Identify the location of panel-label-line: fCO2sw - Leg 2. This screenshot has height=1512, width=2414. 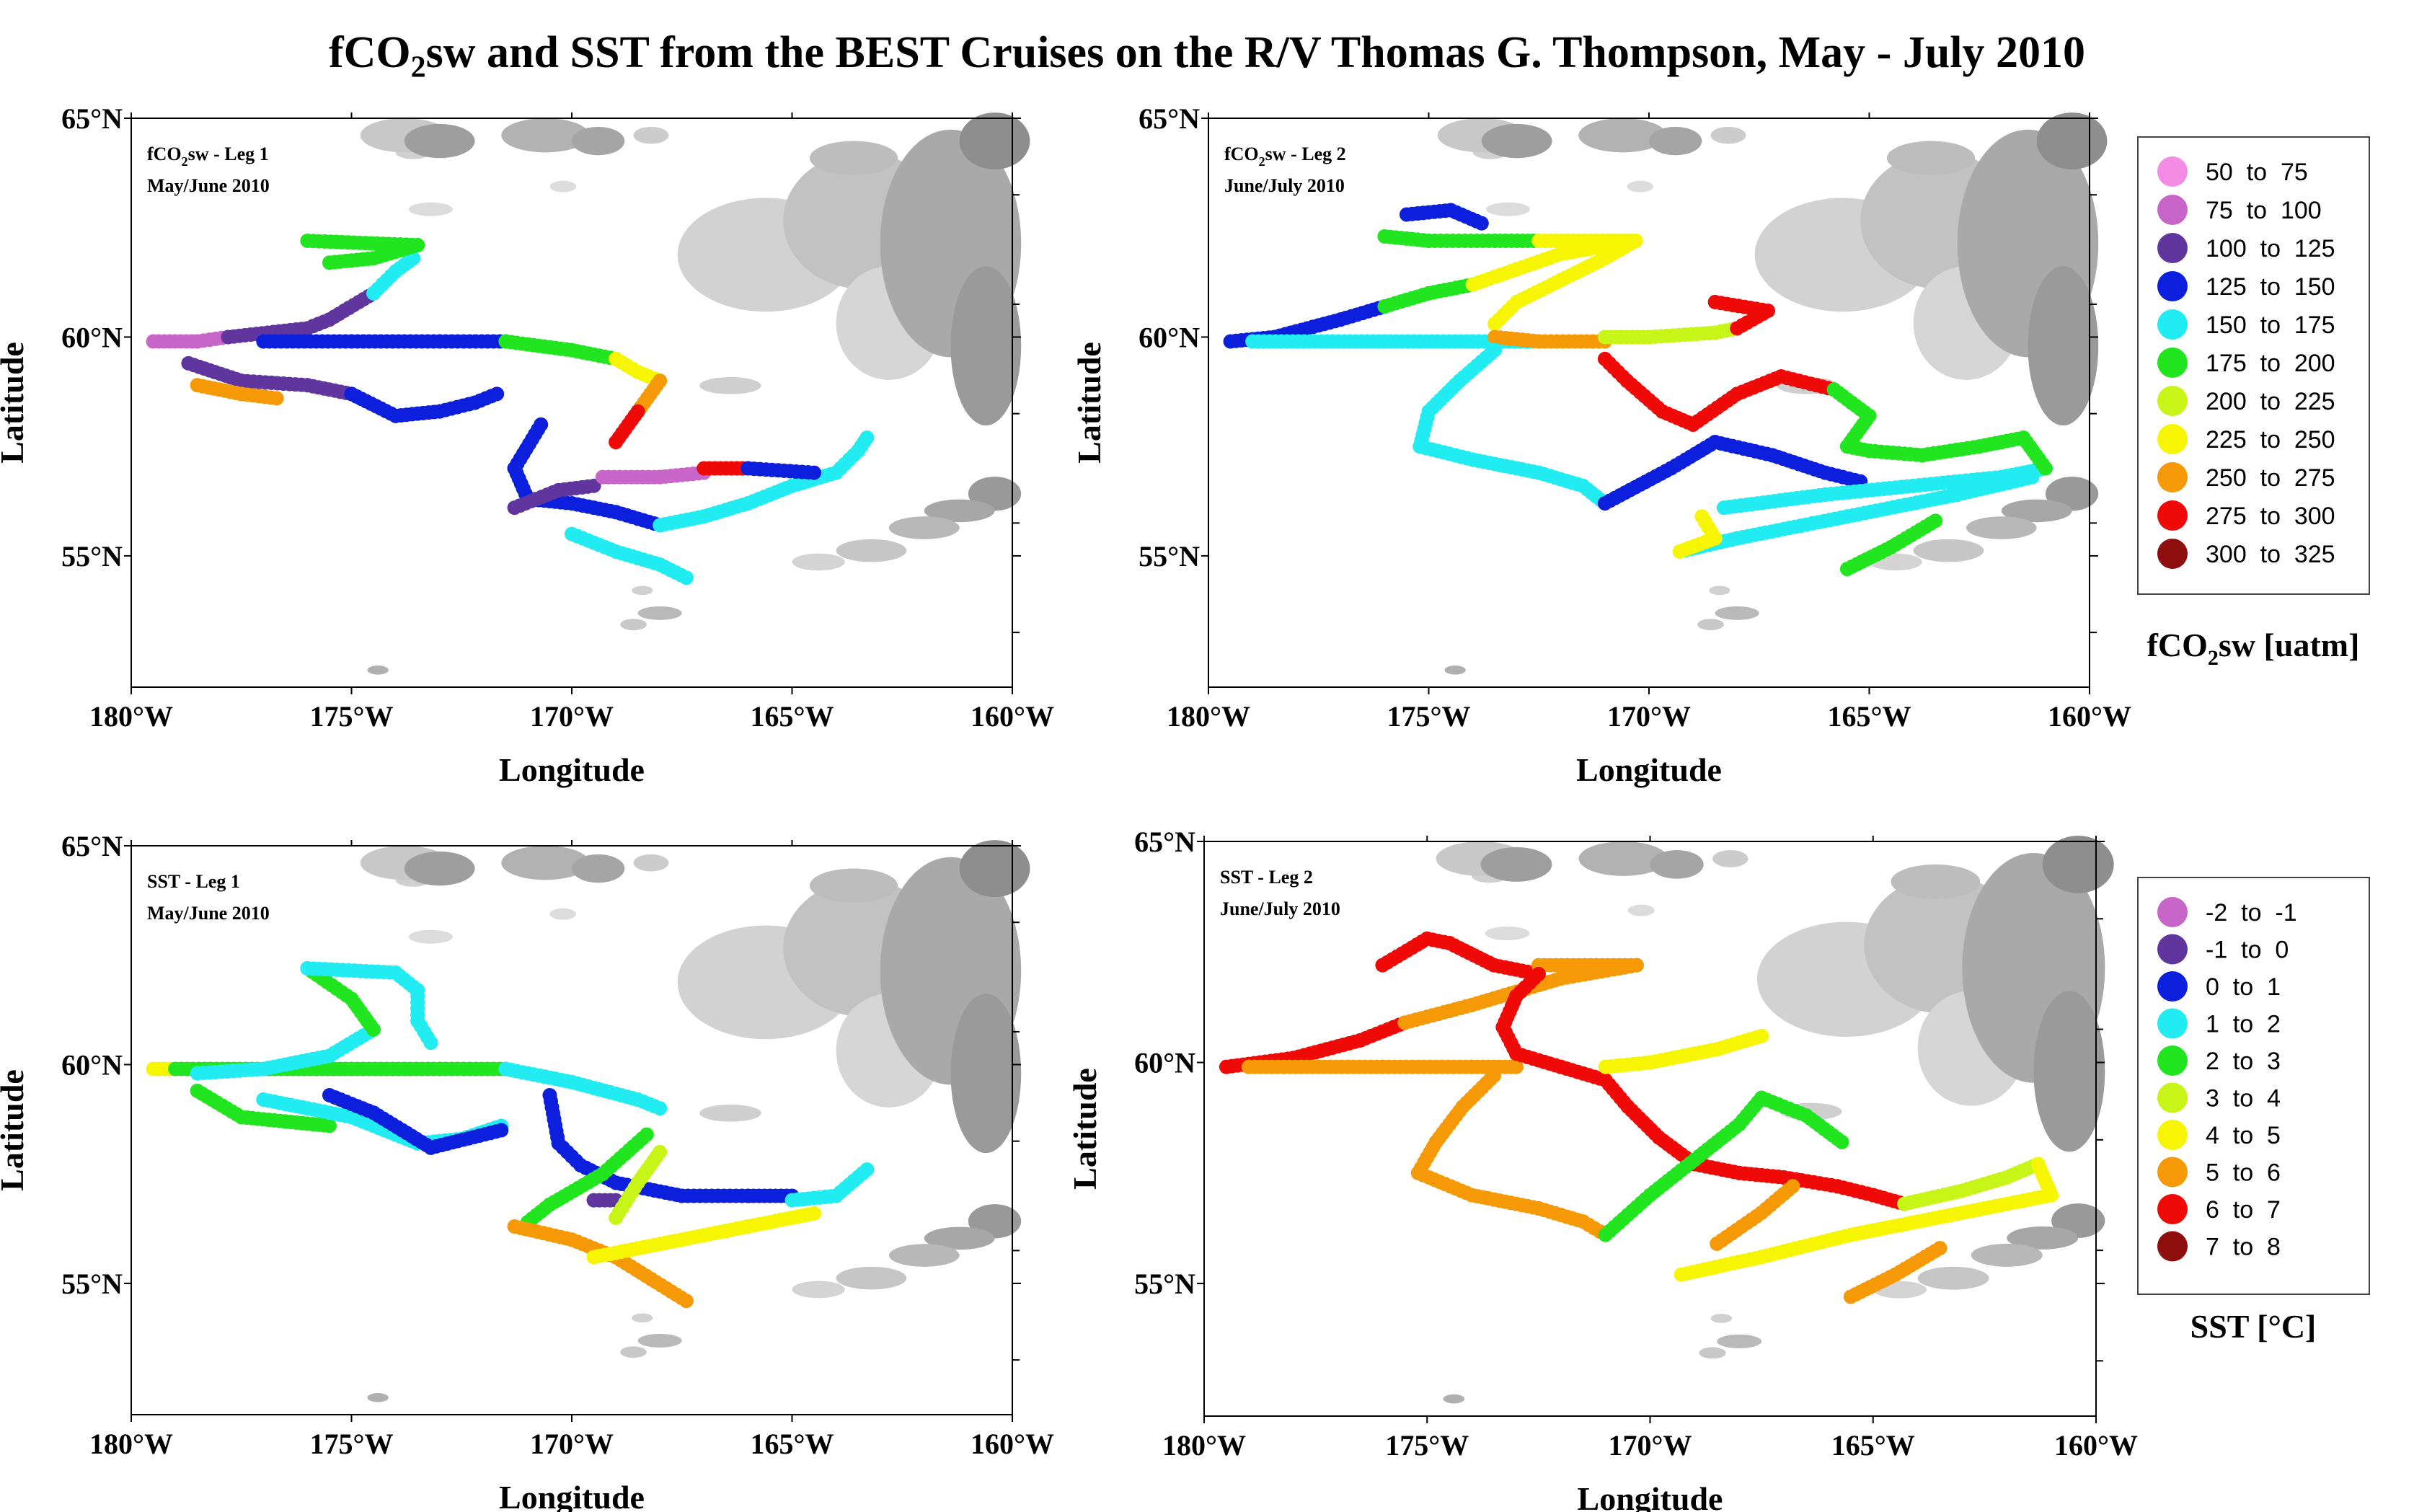
(1285, 156).